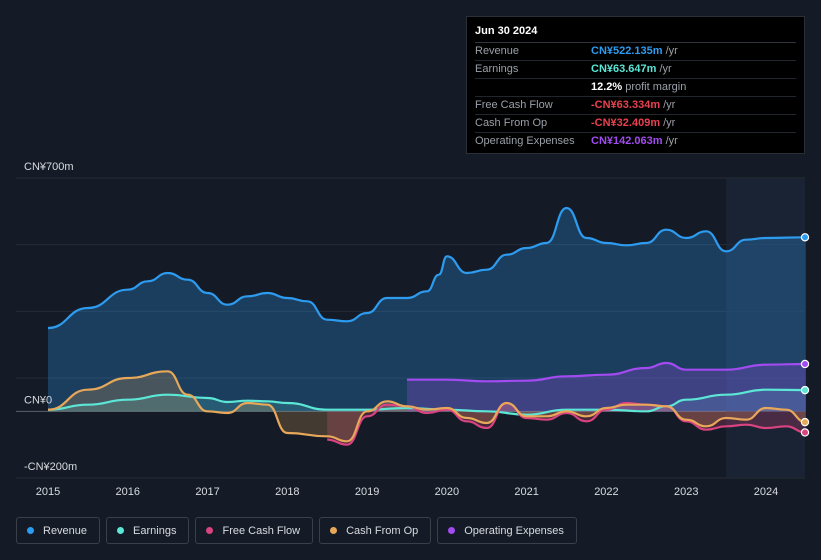 This screenshot has height=560, width=821. Describe the element at coordinates (65, 530) in the screenshot. I see `legend-label: Revenue` at that location.